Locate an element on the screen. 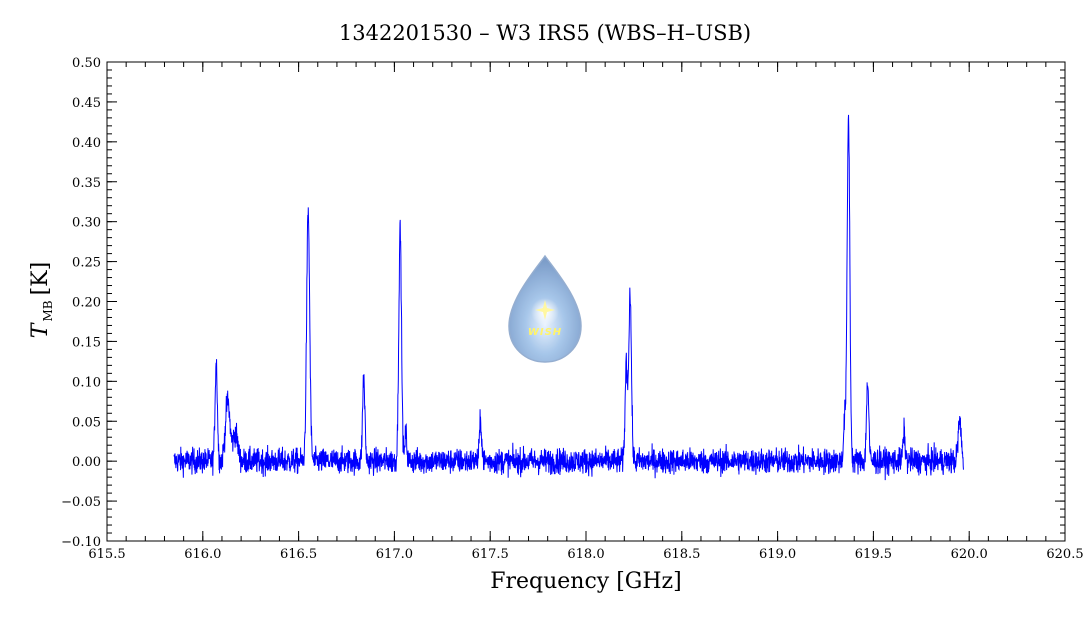  x-tick-label: 617.5 is located at coordinates (490, 554).